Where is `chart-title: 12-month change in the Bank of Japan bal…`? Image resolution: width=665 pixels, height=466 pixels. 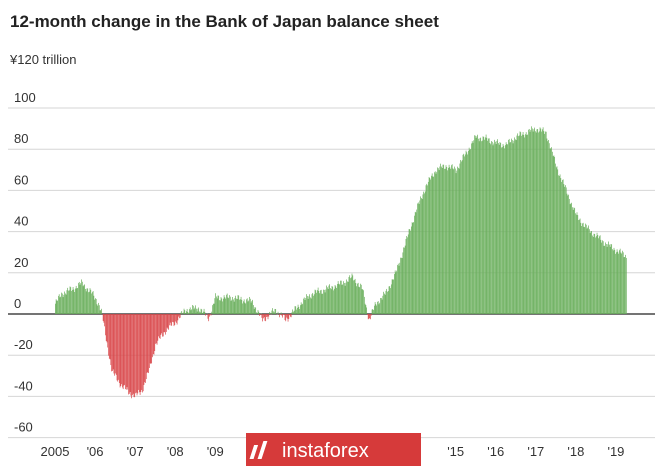 chart-title: 12-month change in the Bank of Japan bal… is located at coordinates (224, 21).